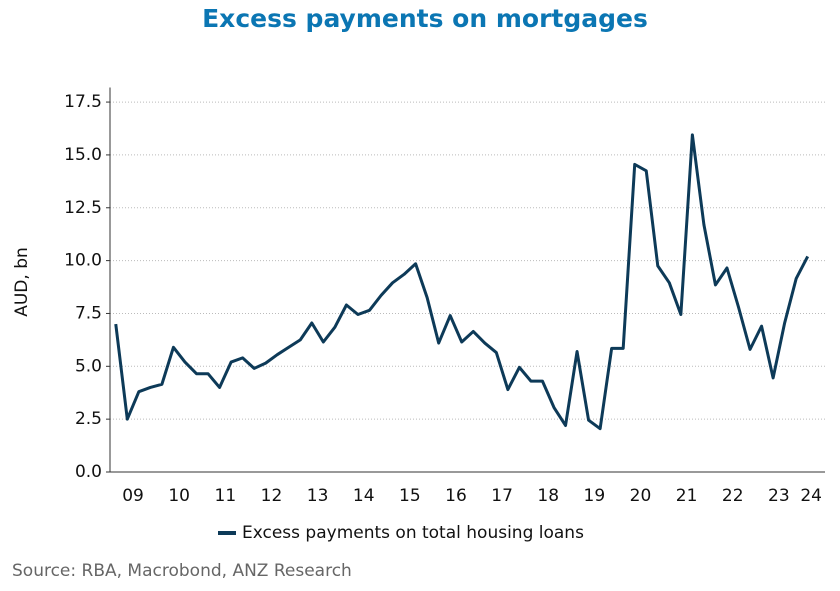  I want to click on x-tick-label: 14, so click(364, 496).